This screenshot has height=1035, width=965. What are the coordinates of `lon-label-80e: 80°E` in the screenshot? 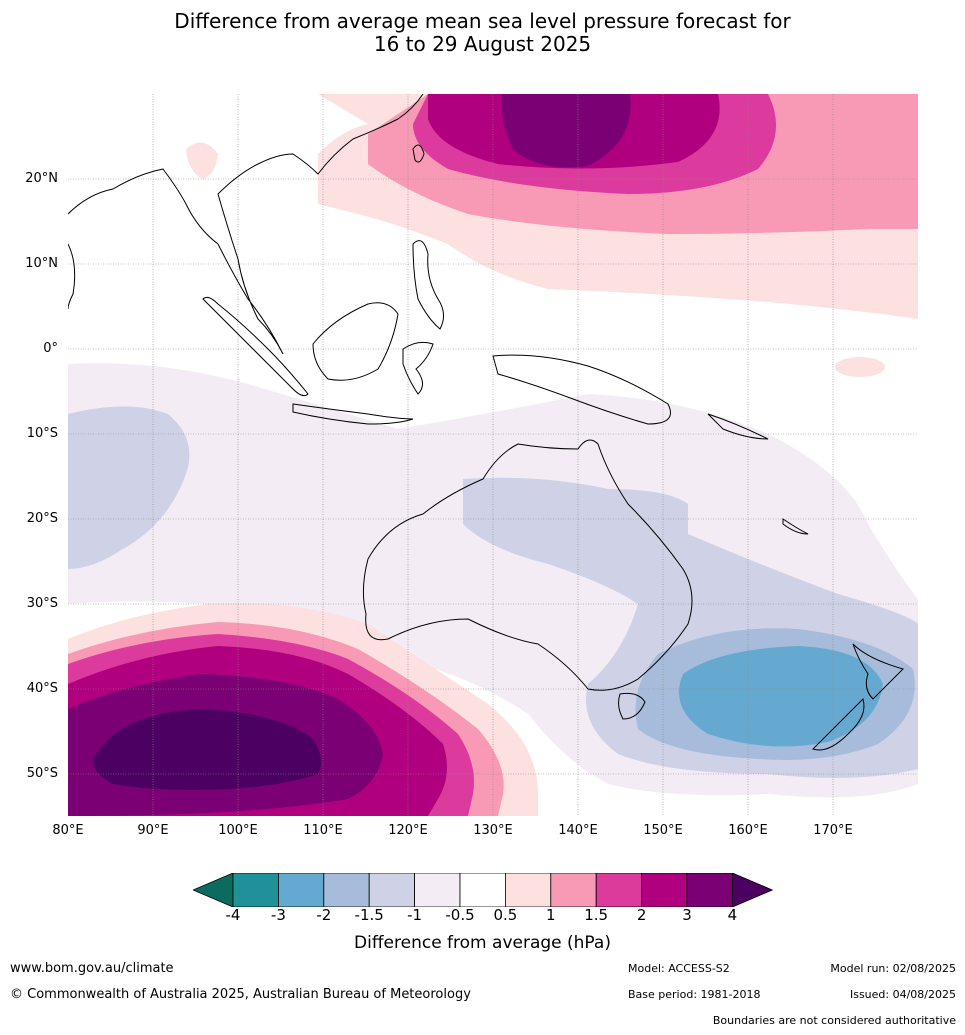 It's located at (68, 830).